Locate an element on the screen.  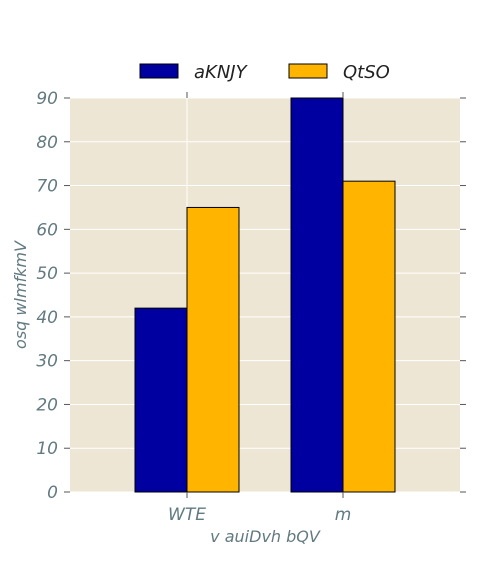
y-tick-label: 30 is located at coordinates (47, 362).